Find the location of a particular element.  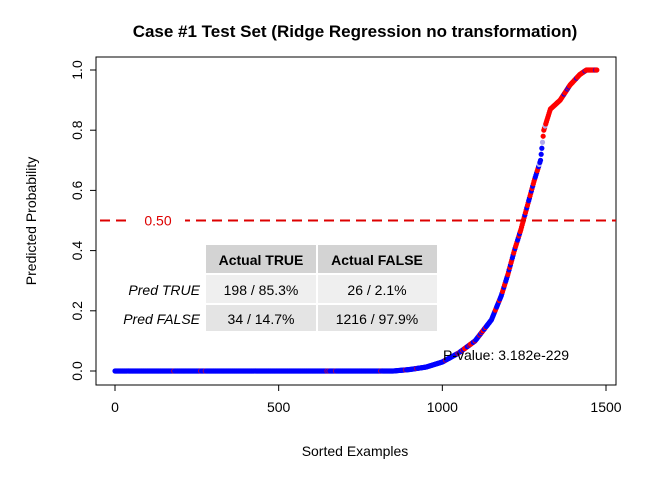

table-col-header-1: Actual TRUE is located at coordinates (261, 260).